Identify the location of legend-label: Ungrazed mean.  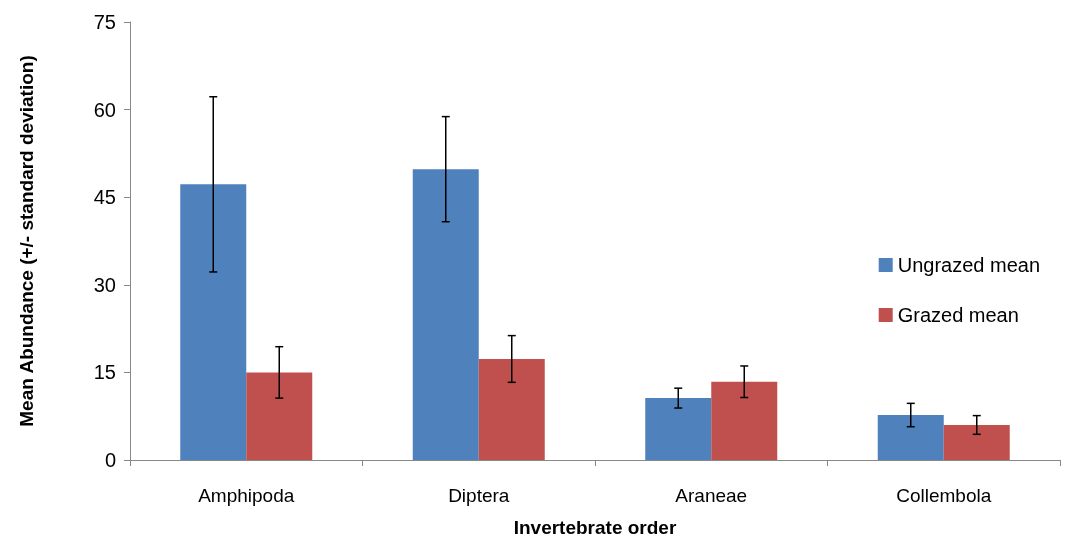
(969, 265).